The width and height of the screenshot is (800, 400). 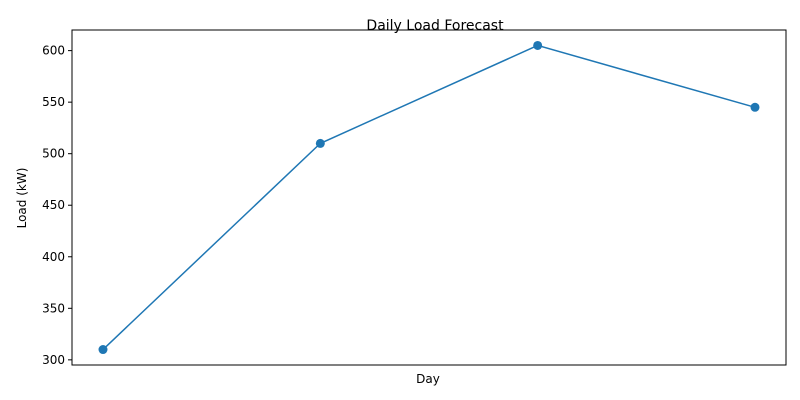 I want to click on chart-title: Daily Load Forecast, so click(x=435, y=26).